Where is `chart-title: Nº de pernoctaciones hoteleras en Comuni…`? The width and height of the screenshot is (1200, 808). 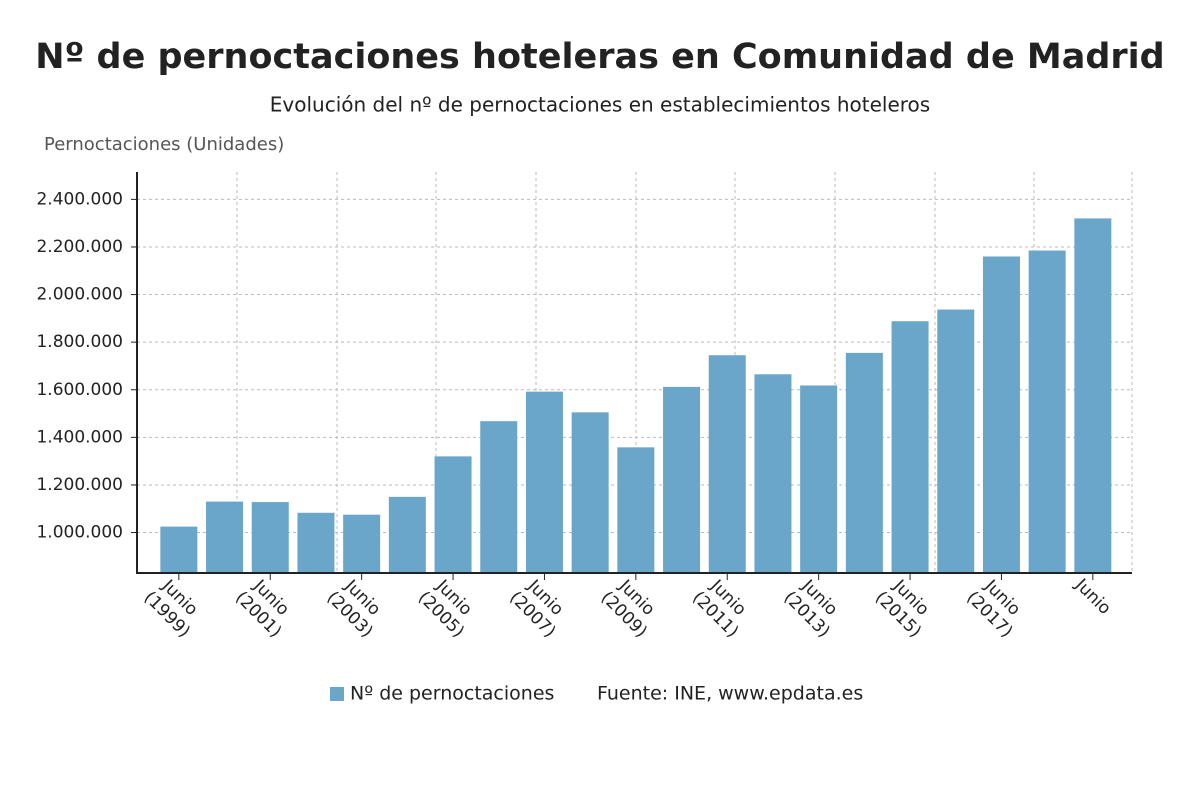
chart-title: Nº de pernoctaciones hoteleras en Comuni… is located at coordinates (599, 57).